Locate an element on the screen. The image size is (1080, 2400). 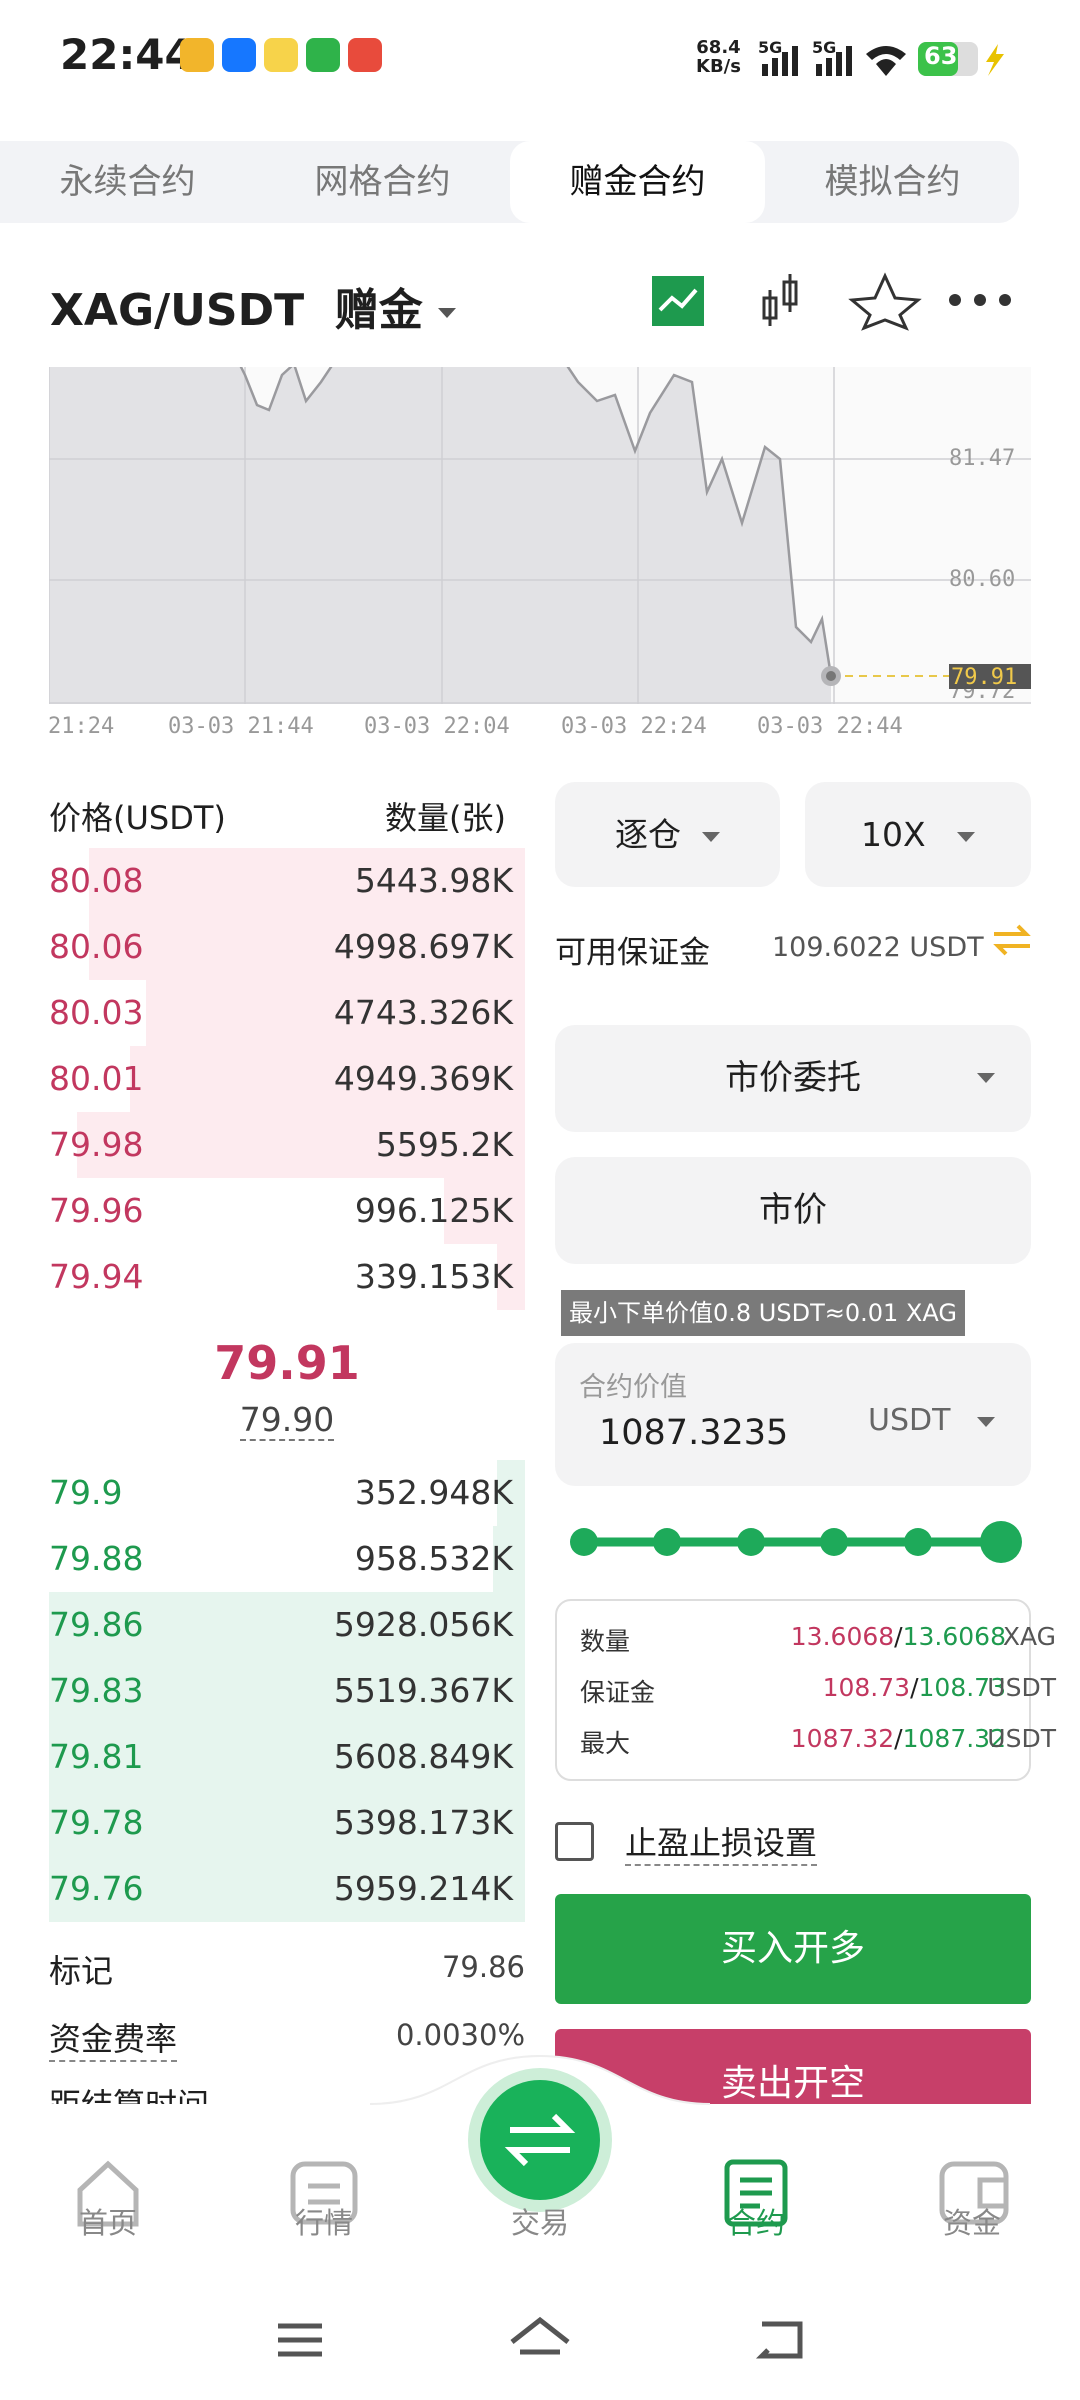
ob-price: 79.98 is located at coordinates (96, 1144).